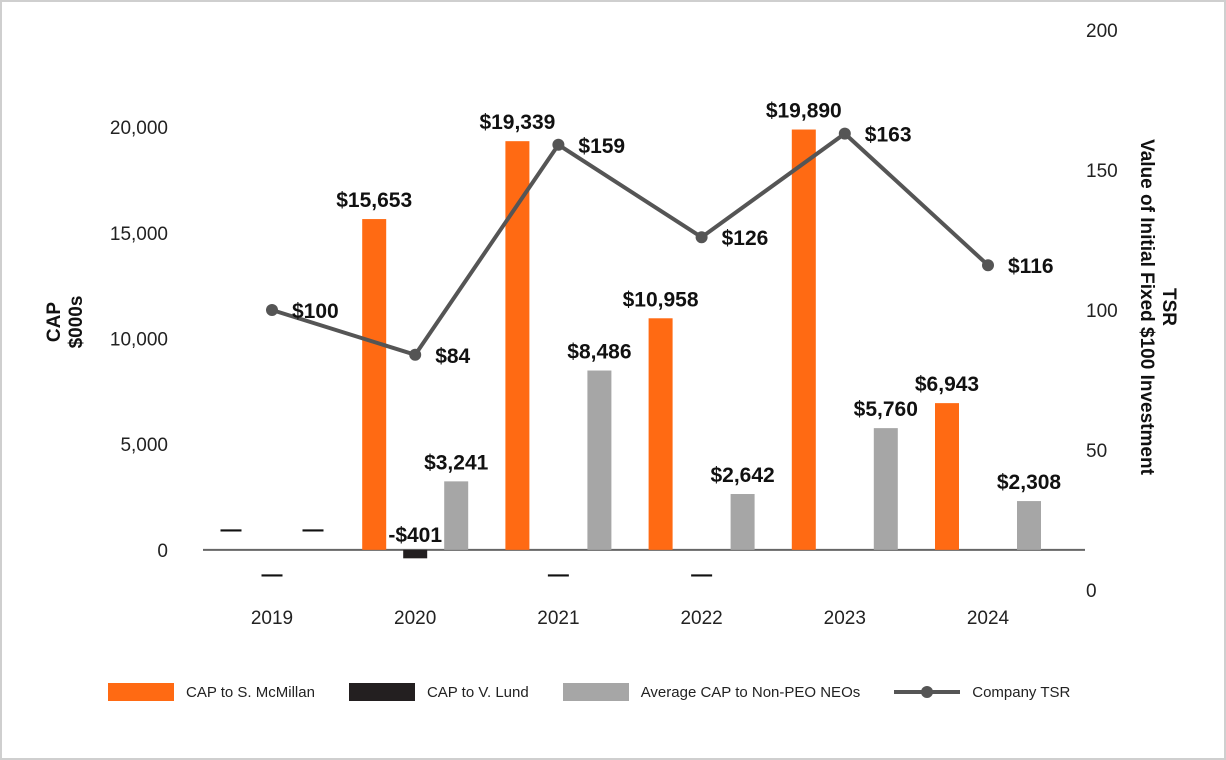  What do you see at coordinates (381, 692) in the screenshot?
I see `legend-swatch-lund` at bounding box center [381, 692].